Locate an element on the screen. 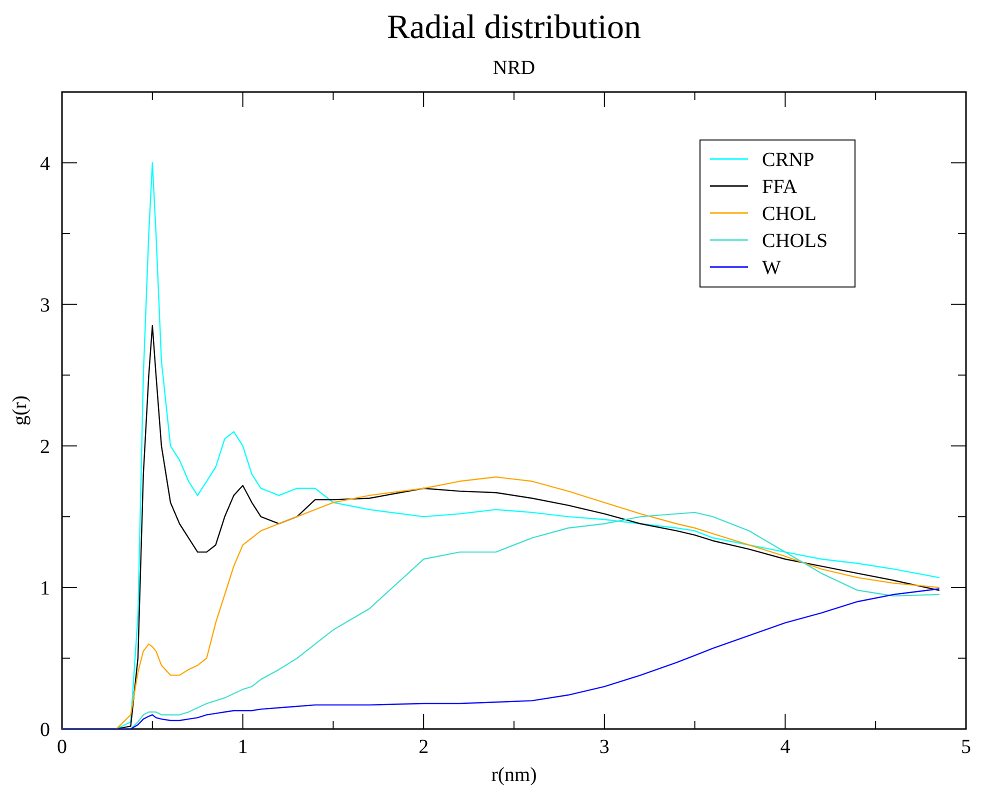 This screenshot has width=982, height=791. y-tick-label: 3 is located at coordinates (45, 305).